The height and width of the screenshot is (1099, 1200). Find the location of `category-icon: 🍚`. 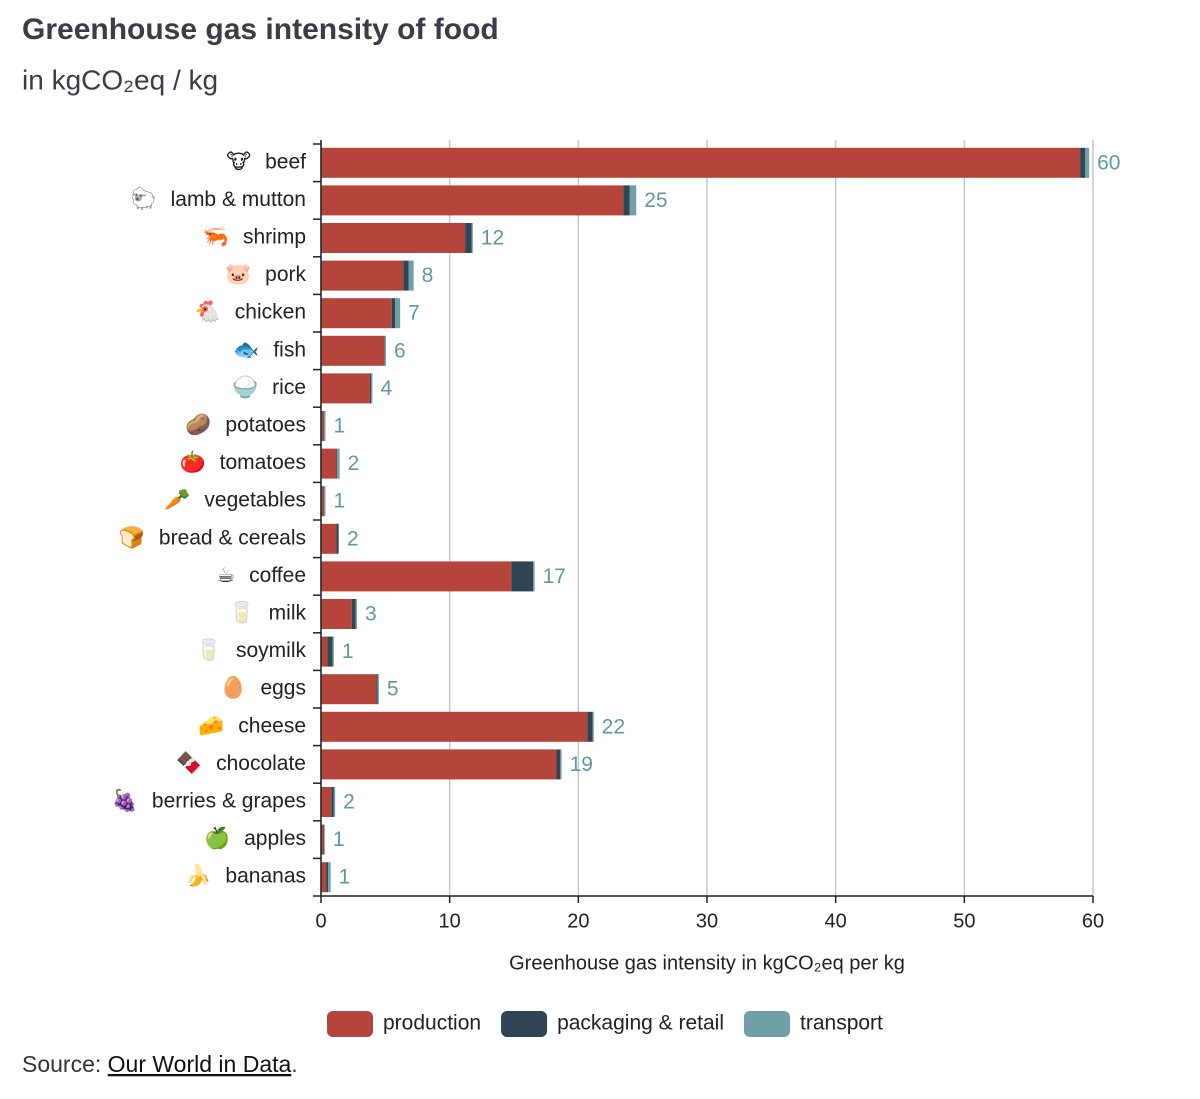

category-icon: 🍚 is located at coordinates (245, 386).